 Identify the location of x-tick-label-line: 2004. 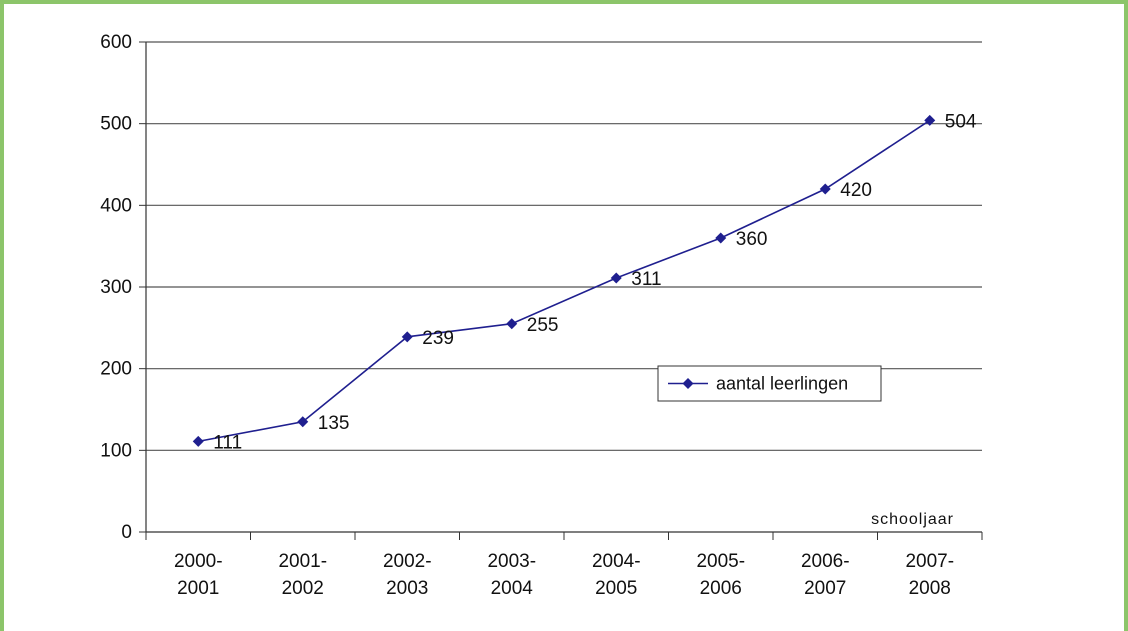
(512, 588).